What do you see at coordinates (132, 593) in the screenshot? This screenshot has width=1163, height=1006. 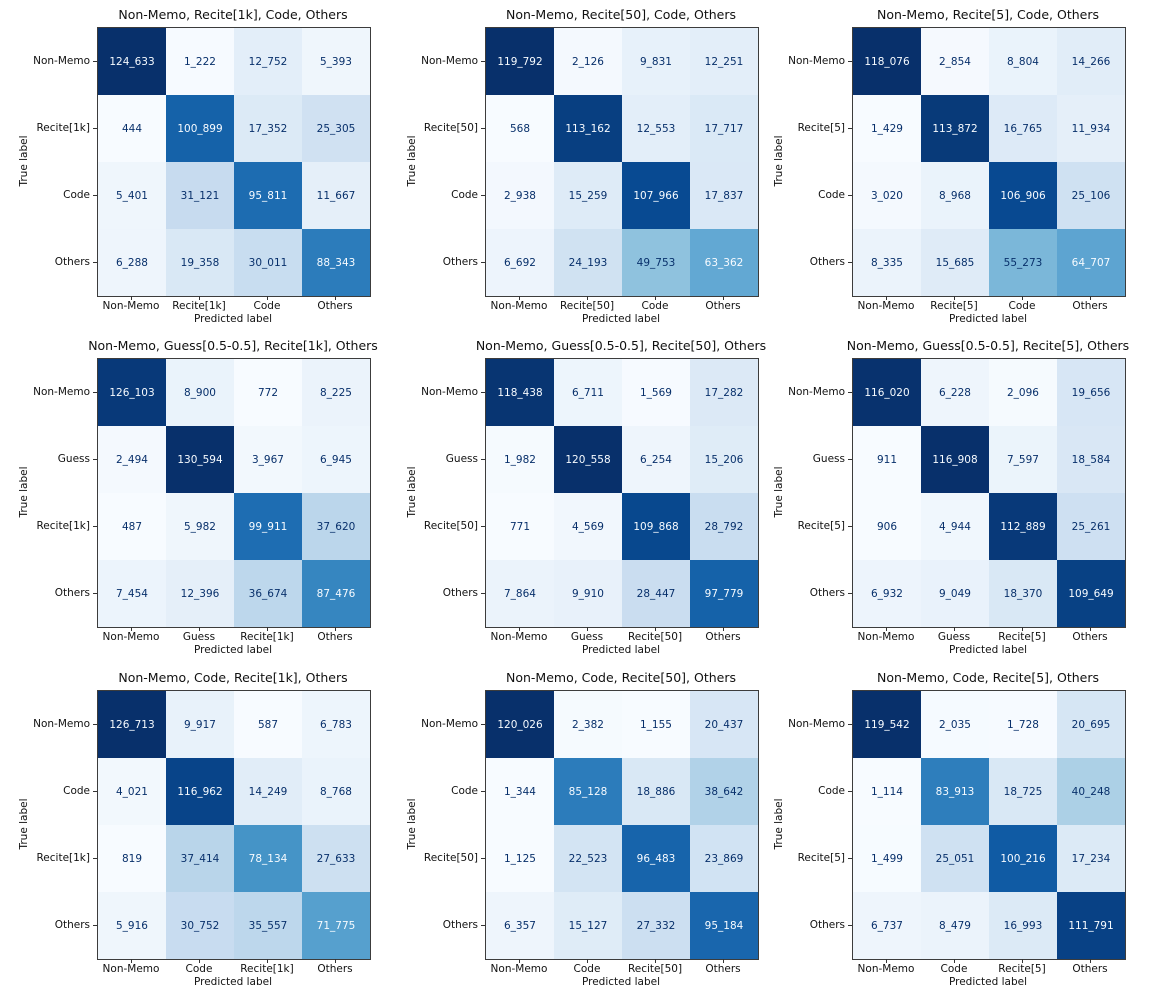 I see `heatmap-cell: 7_454` at bounding box center [132, 593].